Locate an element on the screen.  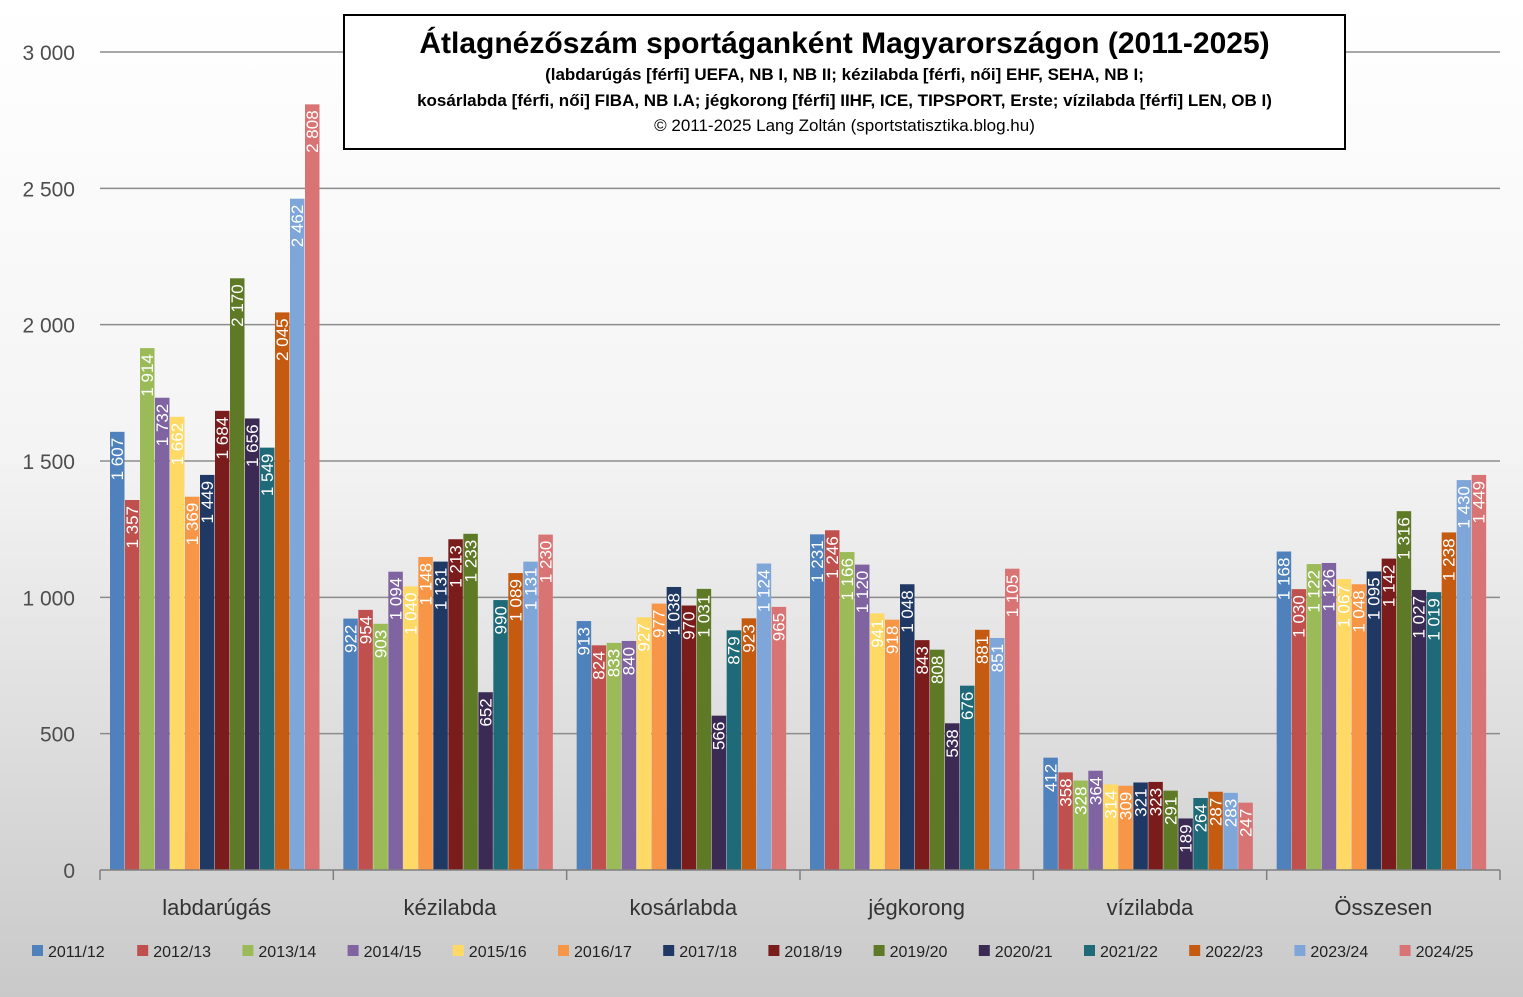
bar-data-label: 2 462 is located at coordinates (297, 226).